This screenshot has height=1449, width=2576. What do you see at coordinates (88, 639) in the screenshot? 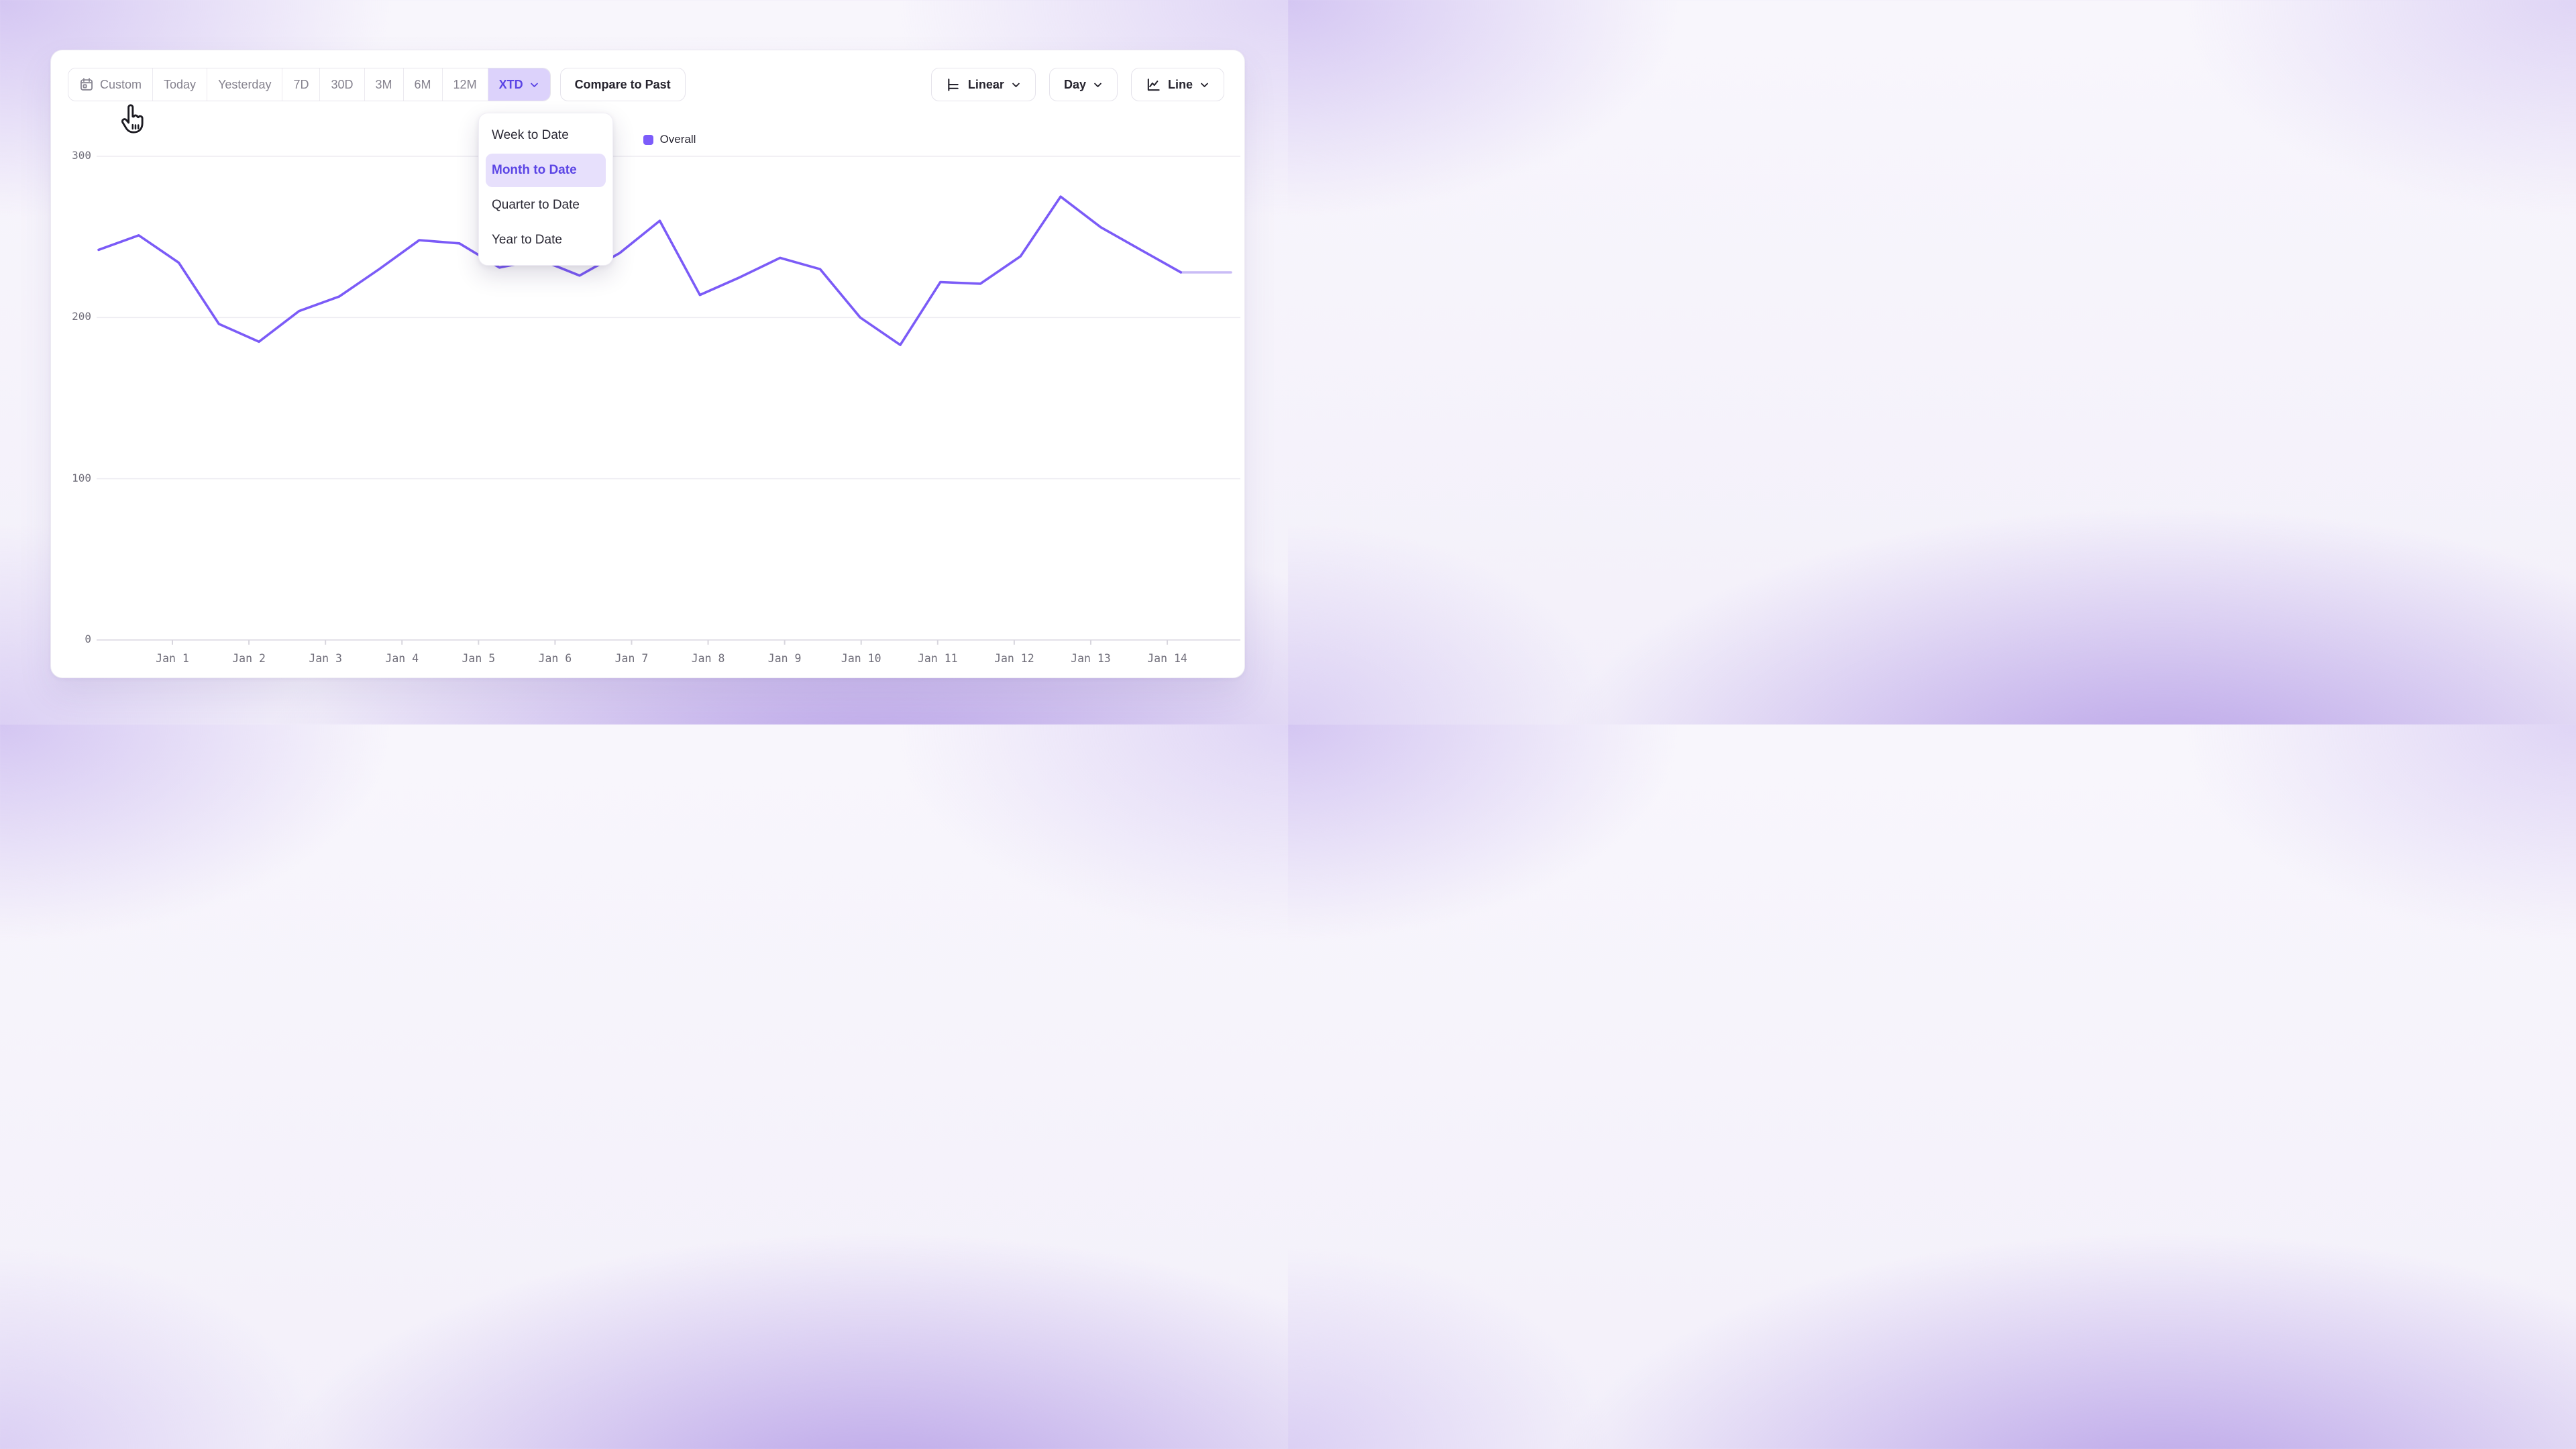
I see `y-tick-label-0: 0` at bounding box center [88, 639].